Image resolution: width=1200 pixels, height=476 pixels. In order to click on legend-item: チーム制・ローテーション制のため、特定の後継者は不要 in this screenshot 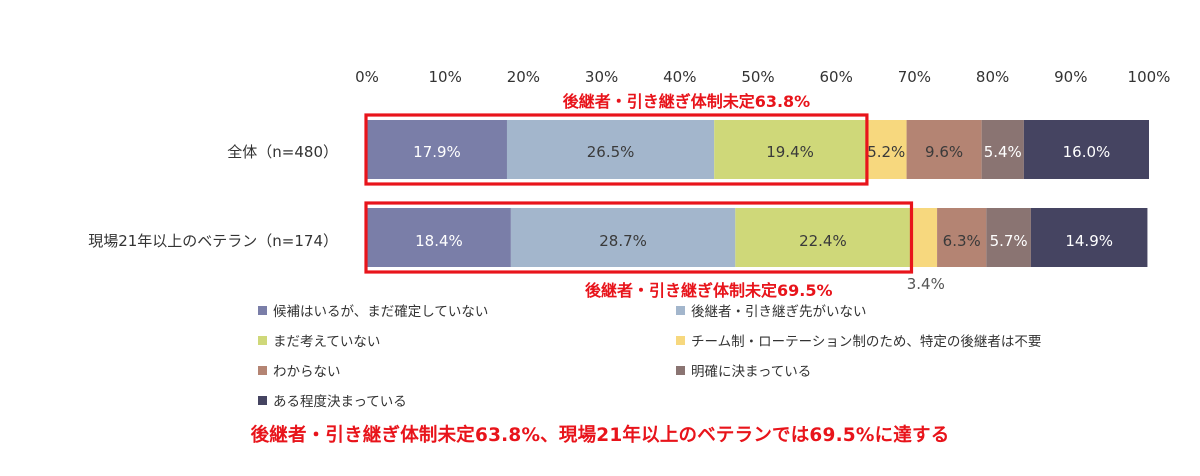, I will do `click(896, 340)`.